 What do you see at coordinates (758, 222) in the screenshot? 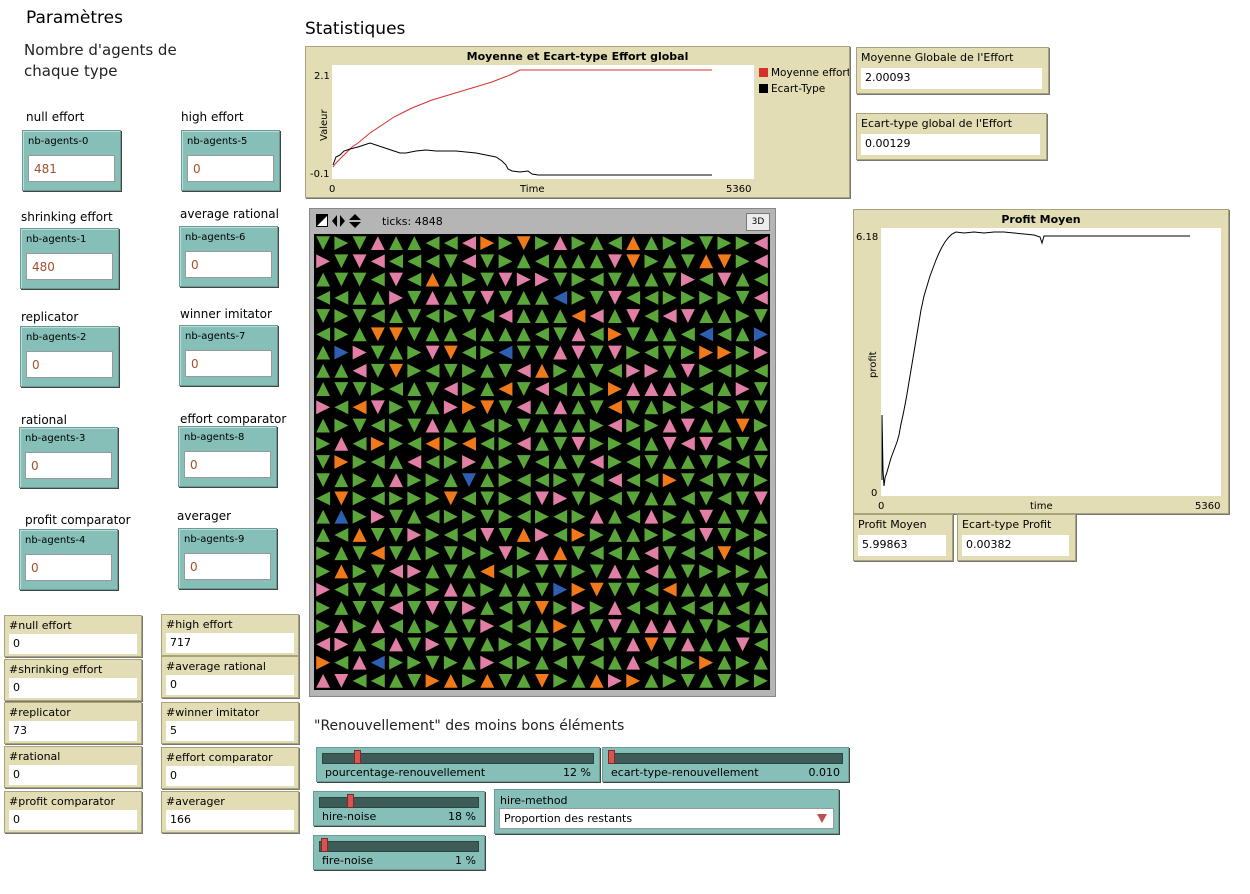
I see `3d-button: 3D` at bounding box center [758, 222].